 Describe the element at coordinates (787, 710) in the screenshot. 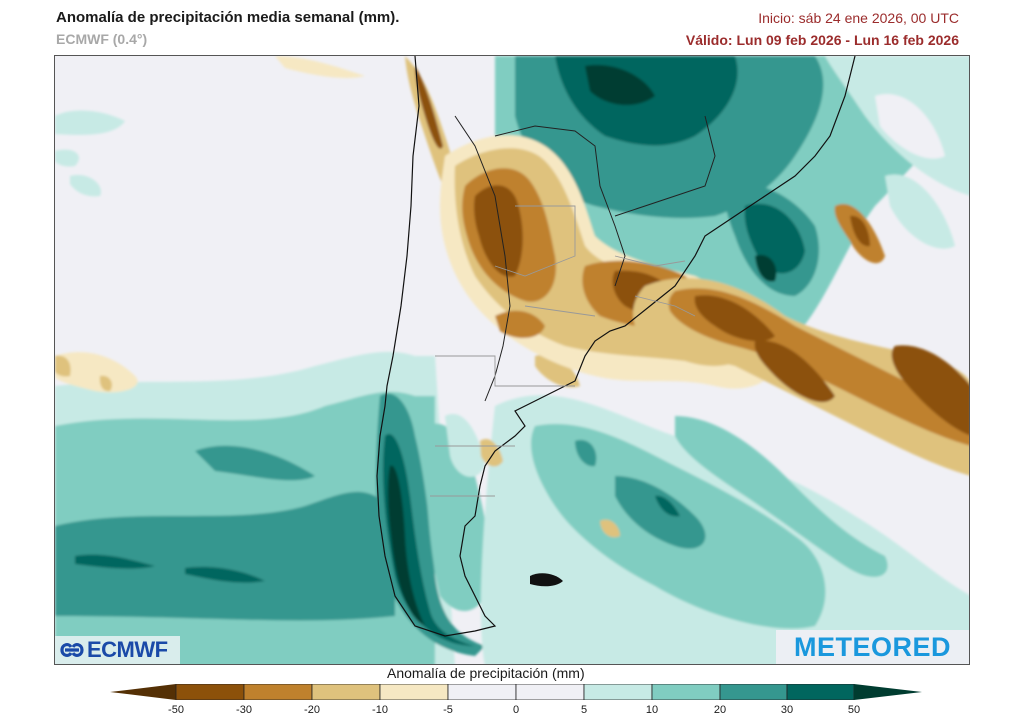

I see `tick-label: 30` at that location.